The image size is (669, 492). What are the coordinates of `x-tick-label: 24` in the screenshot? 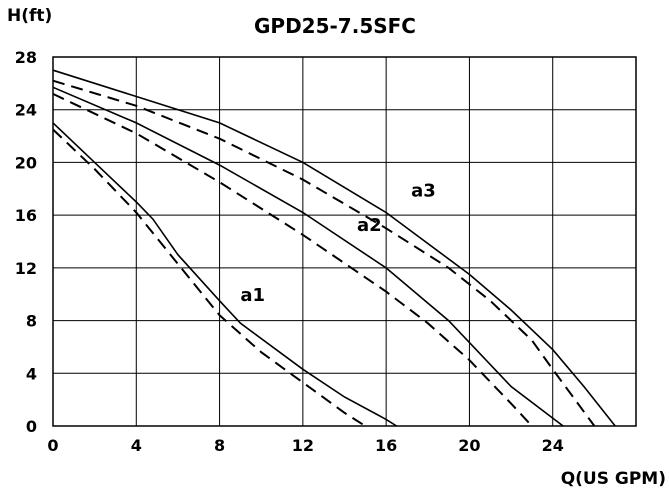 It's located at (553, 445).